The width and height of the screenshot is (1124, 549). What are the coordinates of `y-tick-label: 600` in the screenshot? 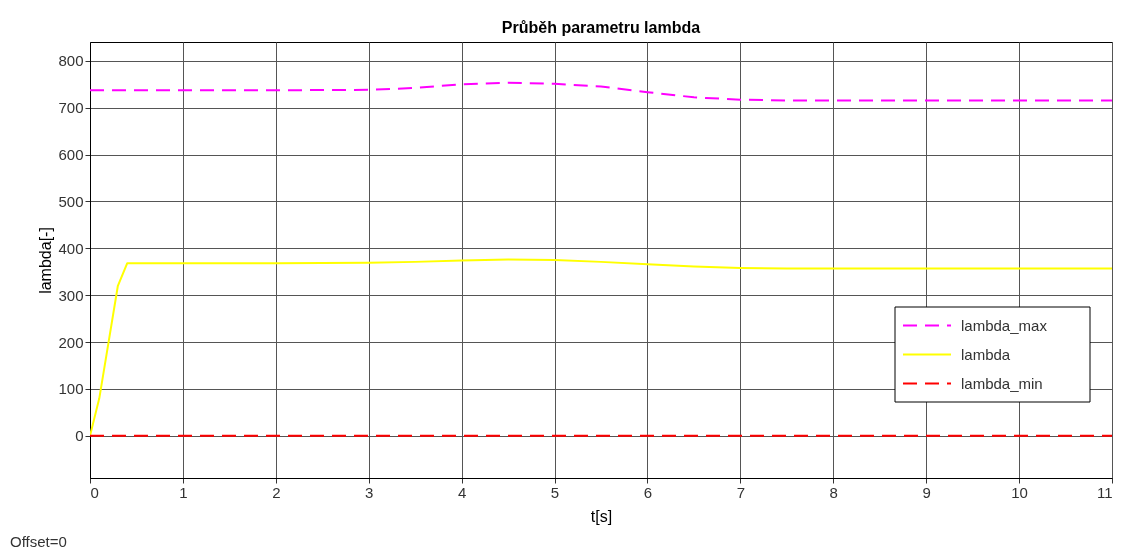 It's located at (71, 155).